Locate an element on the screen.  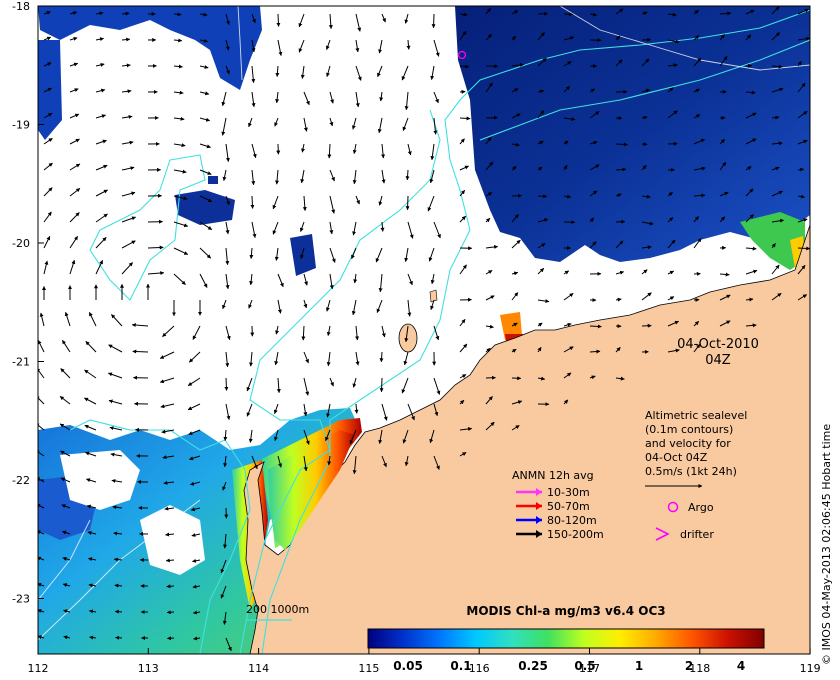
anmn-legend-label: 150-200m is located at coordinates (575, 534).